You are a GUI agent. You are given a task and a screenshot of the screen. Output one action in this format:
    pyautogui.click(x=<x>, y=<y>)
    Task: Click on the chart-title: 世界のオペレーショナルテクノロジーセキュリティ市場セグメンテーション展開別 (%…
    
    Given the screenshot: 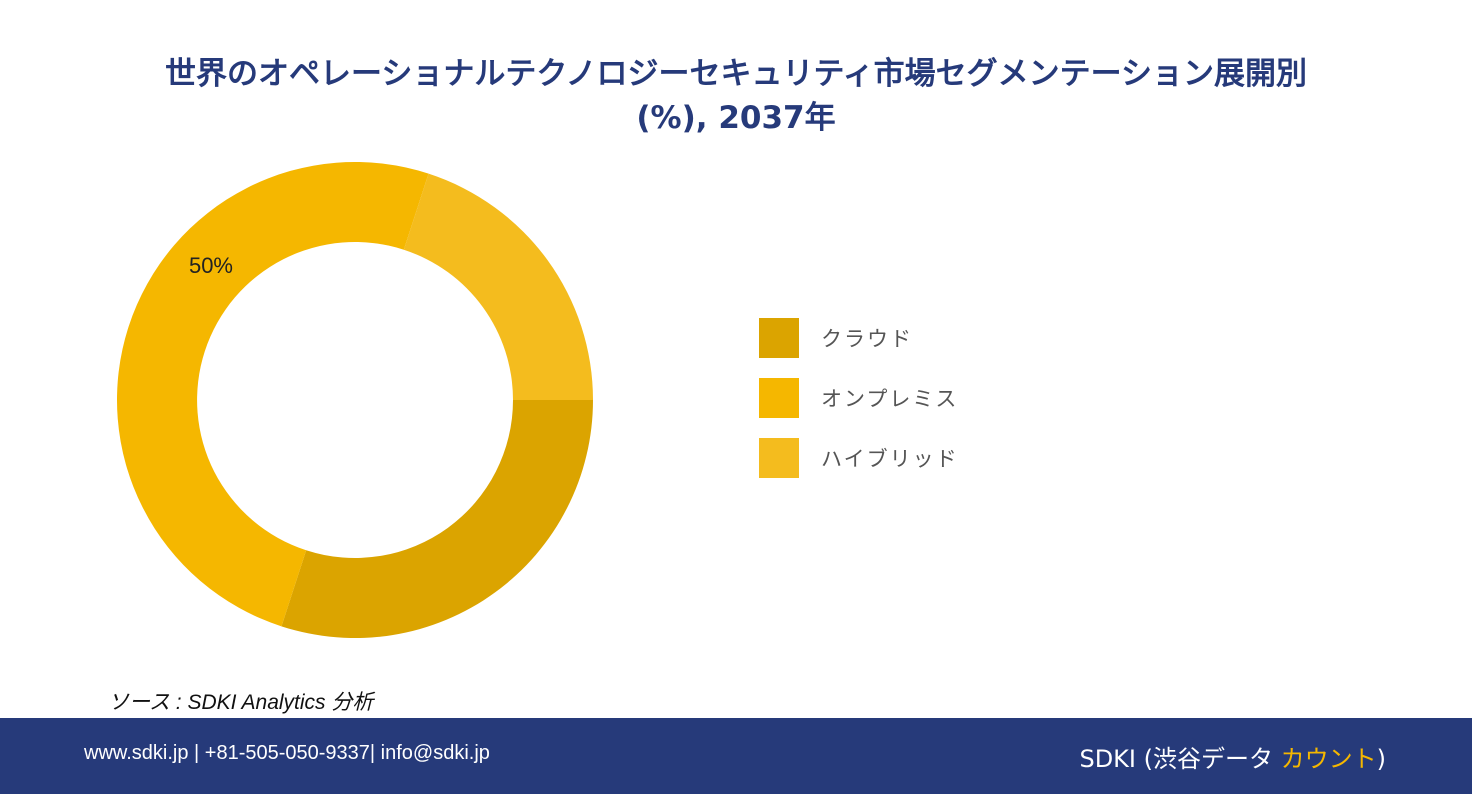 What is the action you would take?
    pyautogui.click(x=736, y=96)
    